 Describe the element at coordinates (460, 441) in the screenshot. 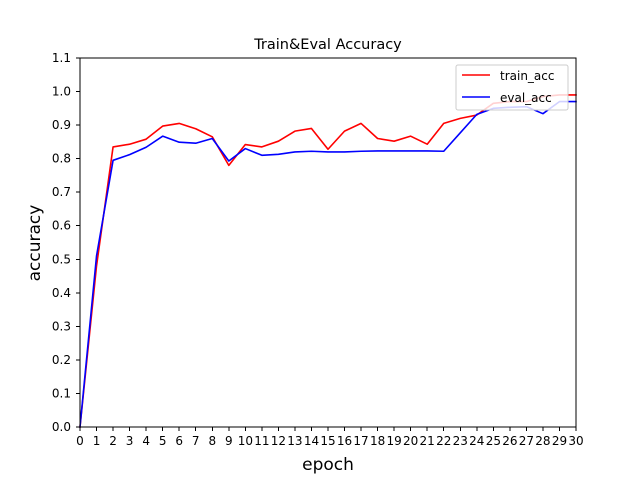

I see `x-tick-label: 23` at that location.